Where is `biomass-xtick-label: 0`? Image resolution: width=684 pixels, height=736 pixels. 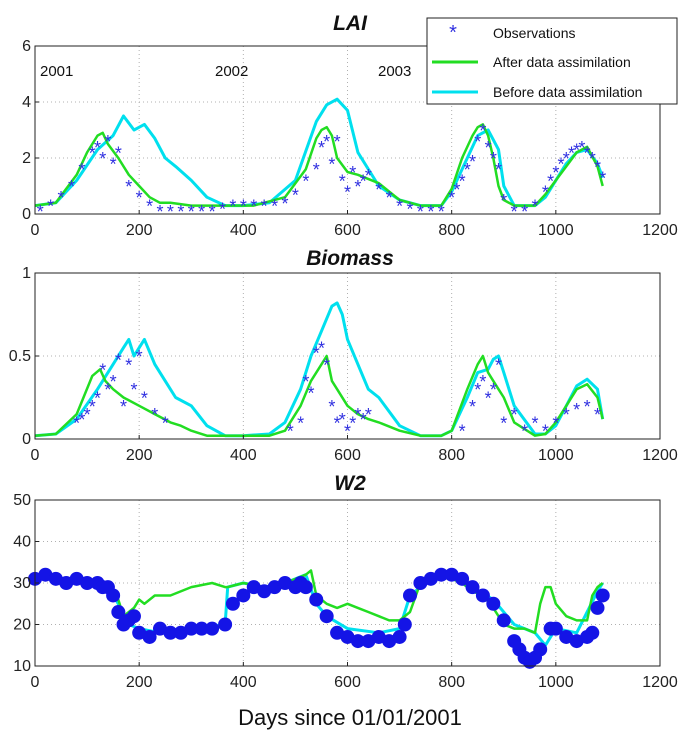
biomass-xtick-label: 0 is located at coordinates (35, 455).